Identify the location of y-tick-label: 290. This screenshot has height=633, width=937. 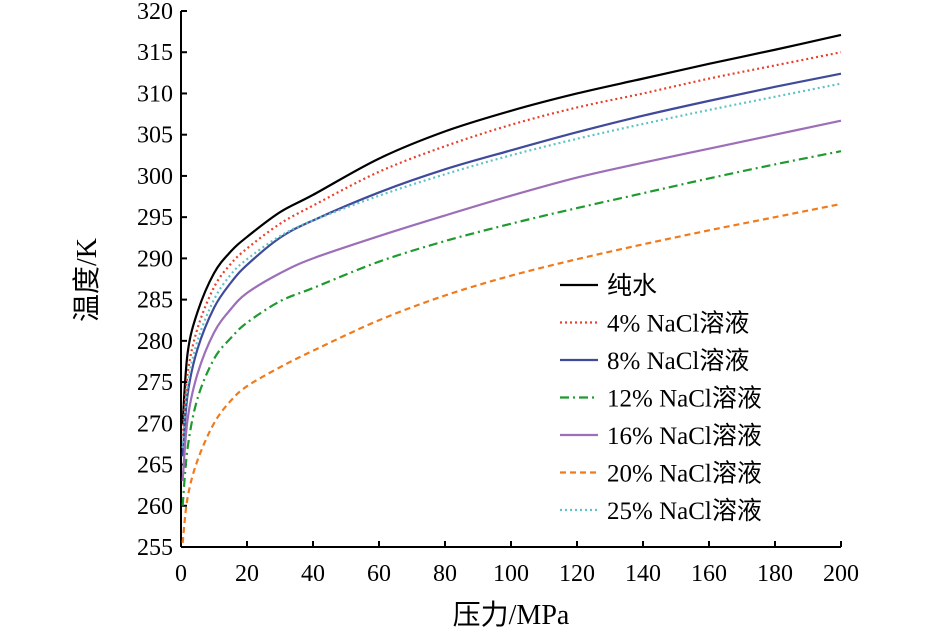
(155, 259).